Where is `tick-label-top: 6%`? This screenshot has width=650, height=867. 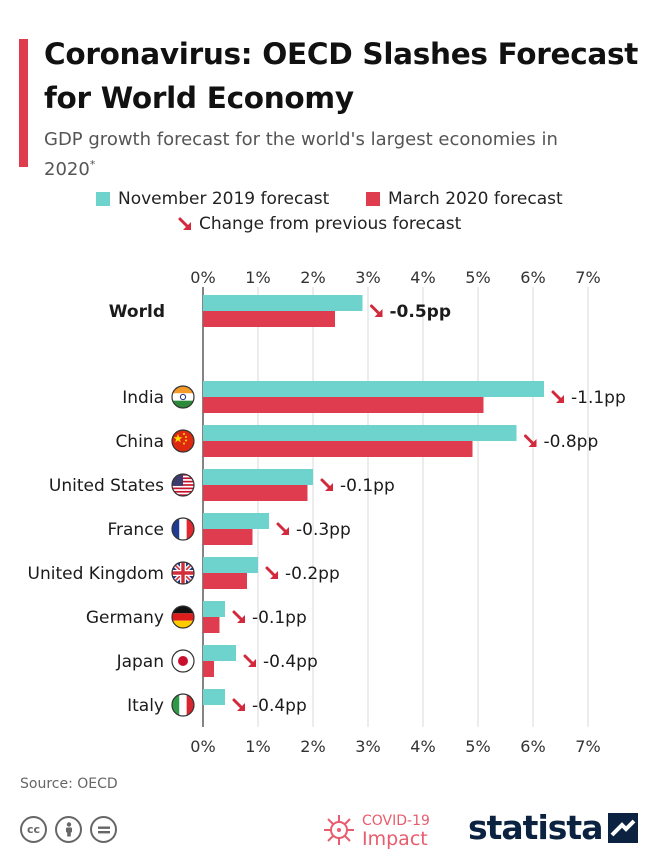 tick-label-top: 6% is located at coordinates (532, 277).